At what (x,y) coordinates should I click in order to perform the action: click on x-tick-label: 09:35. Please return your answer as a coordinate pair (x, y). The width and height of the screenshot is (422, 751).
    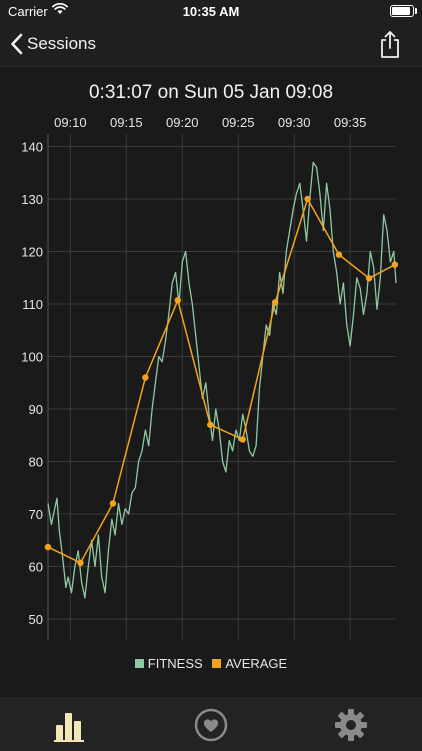
    Looking at the image, I should click on (350, 122).